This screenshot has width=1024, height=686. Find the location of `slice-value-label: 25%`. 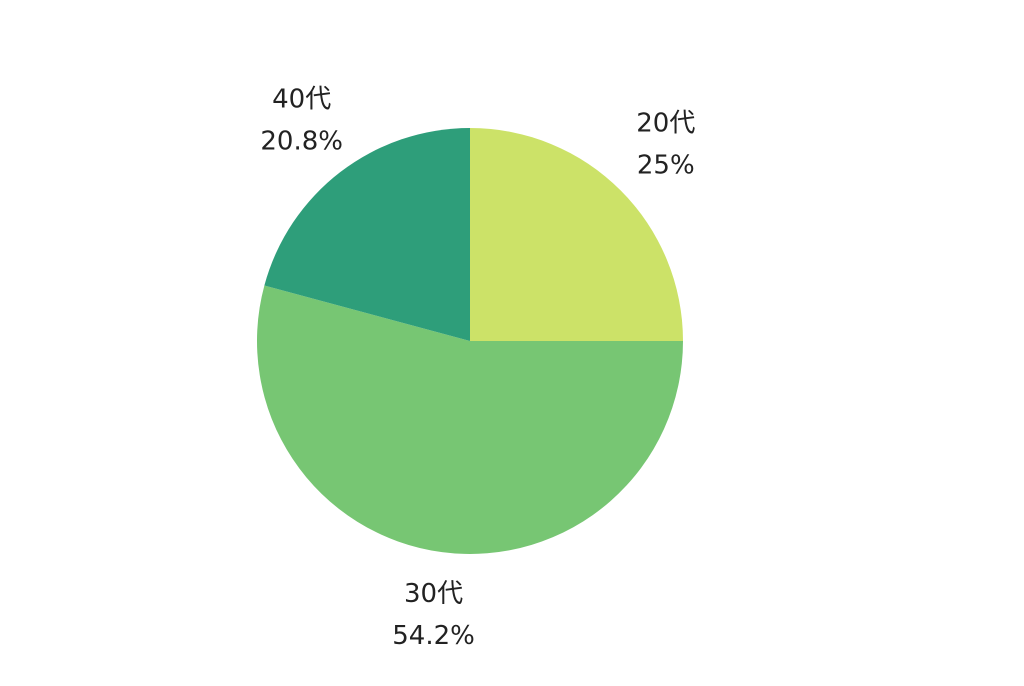

slice-value-label: 25% is located at coordinates (666, 166).